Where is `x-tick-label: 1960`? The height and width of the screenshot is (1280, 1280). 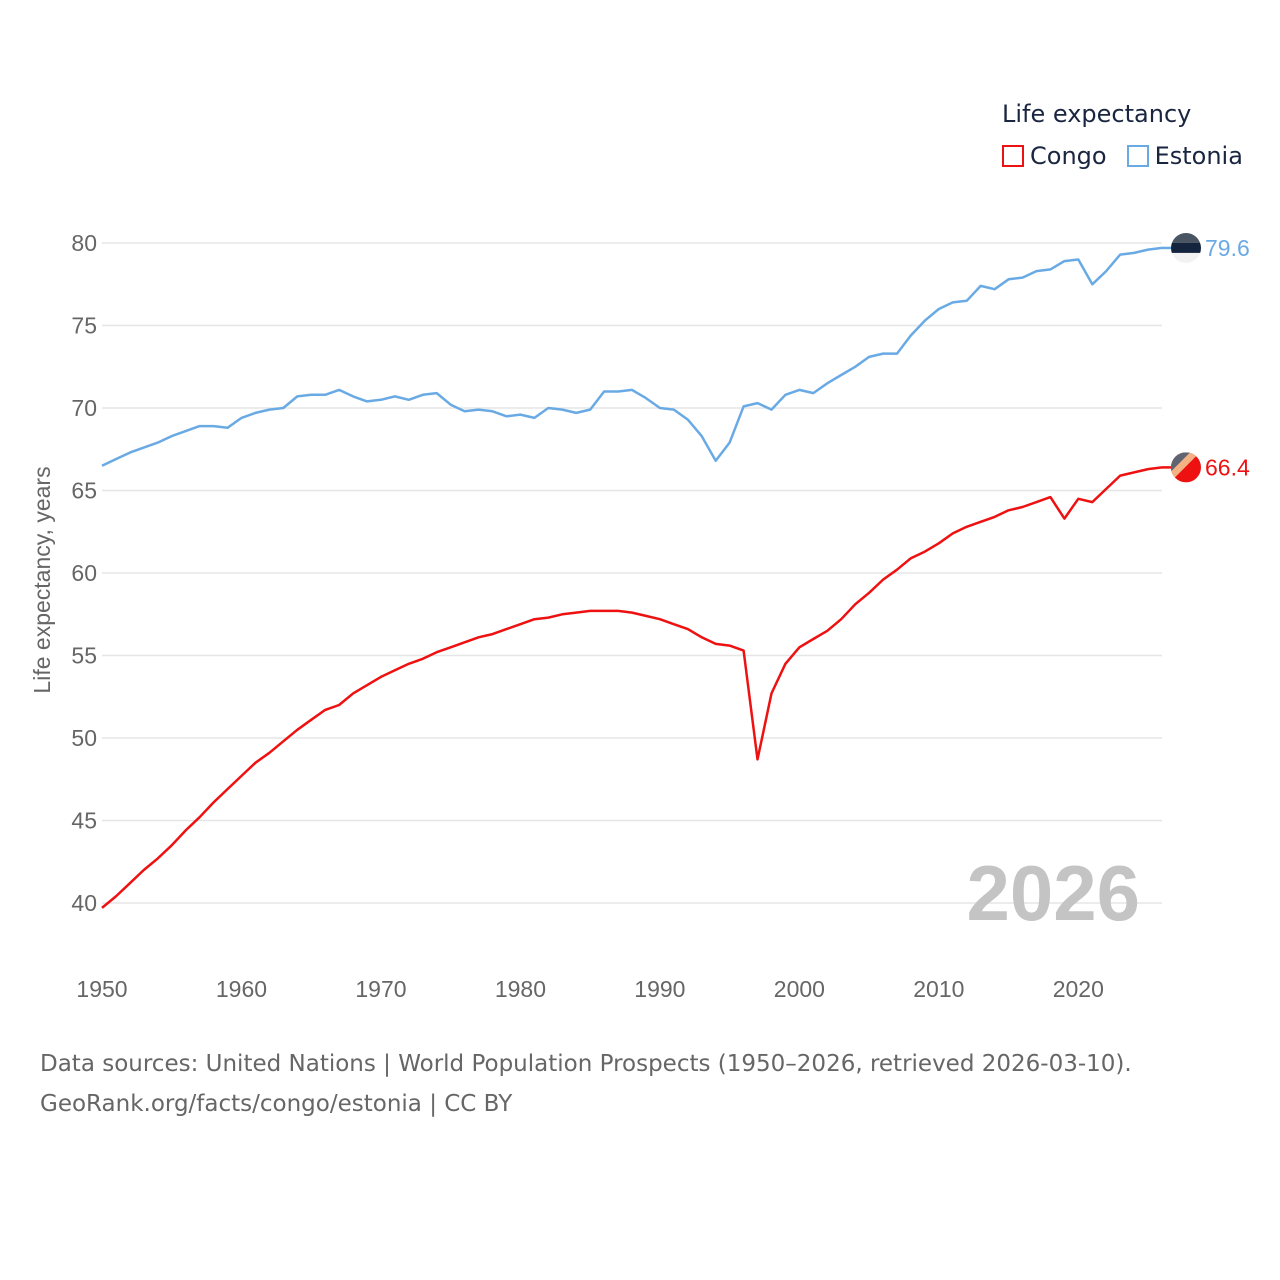 x-tick-label: 1960 is located at coordinates (241, 989).